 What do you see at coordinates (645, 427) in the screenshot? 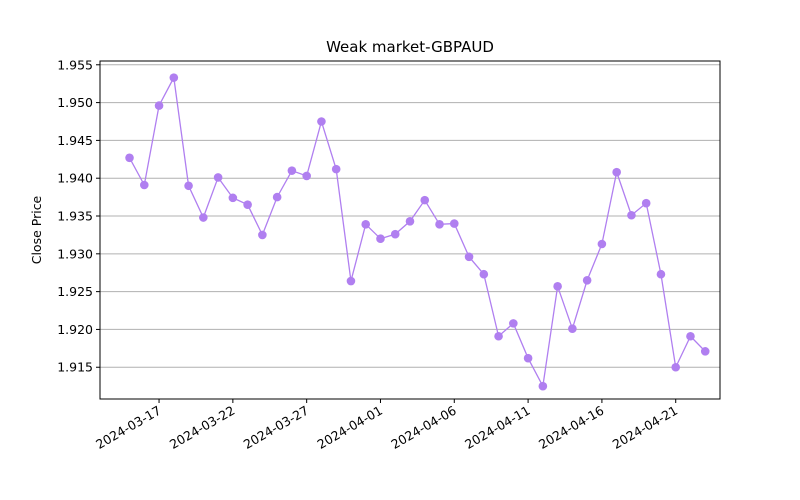
I see `x-tick-label: 2024-04-21` at bounding box center [645, 427].